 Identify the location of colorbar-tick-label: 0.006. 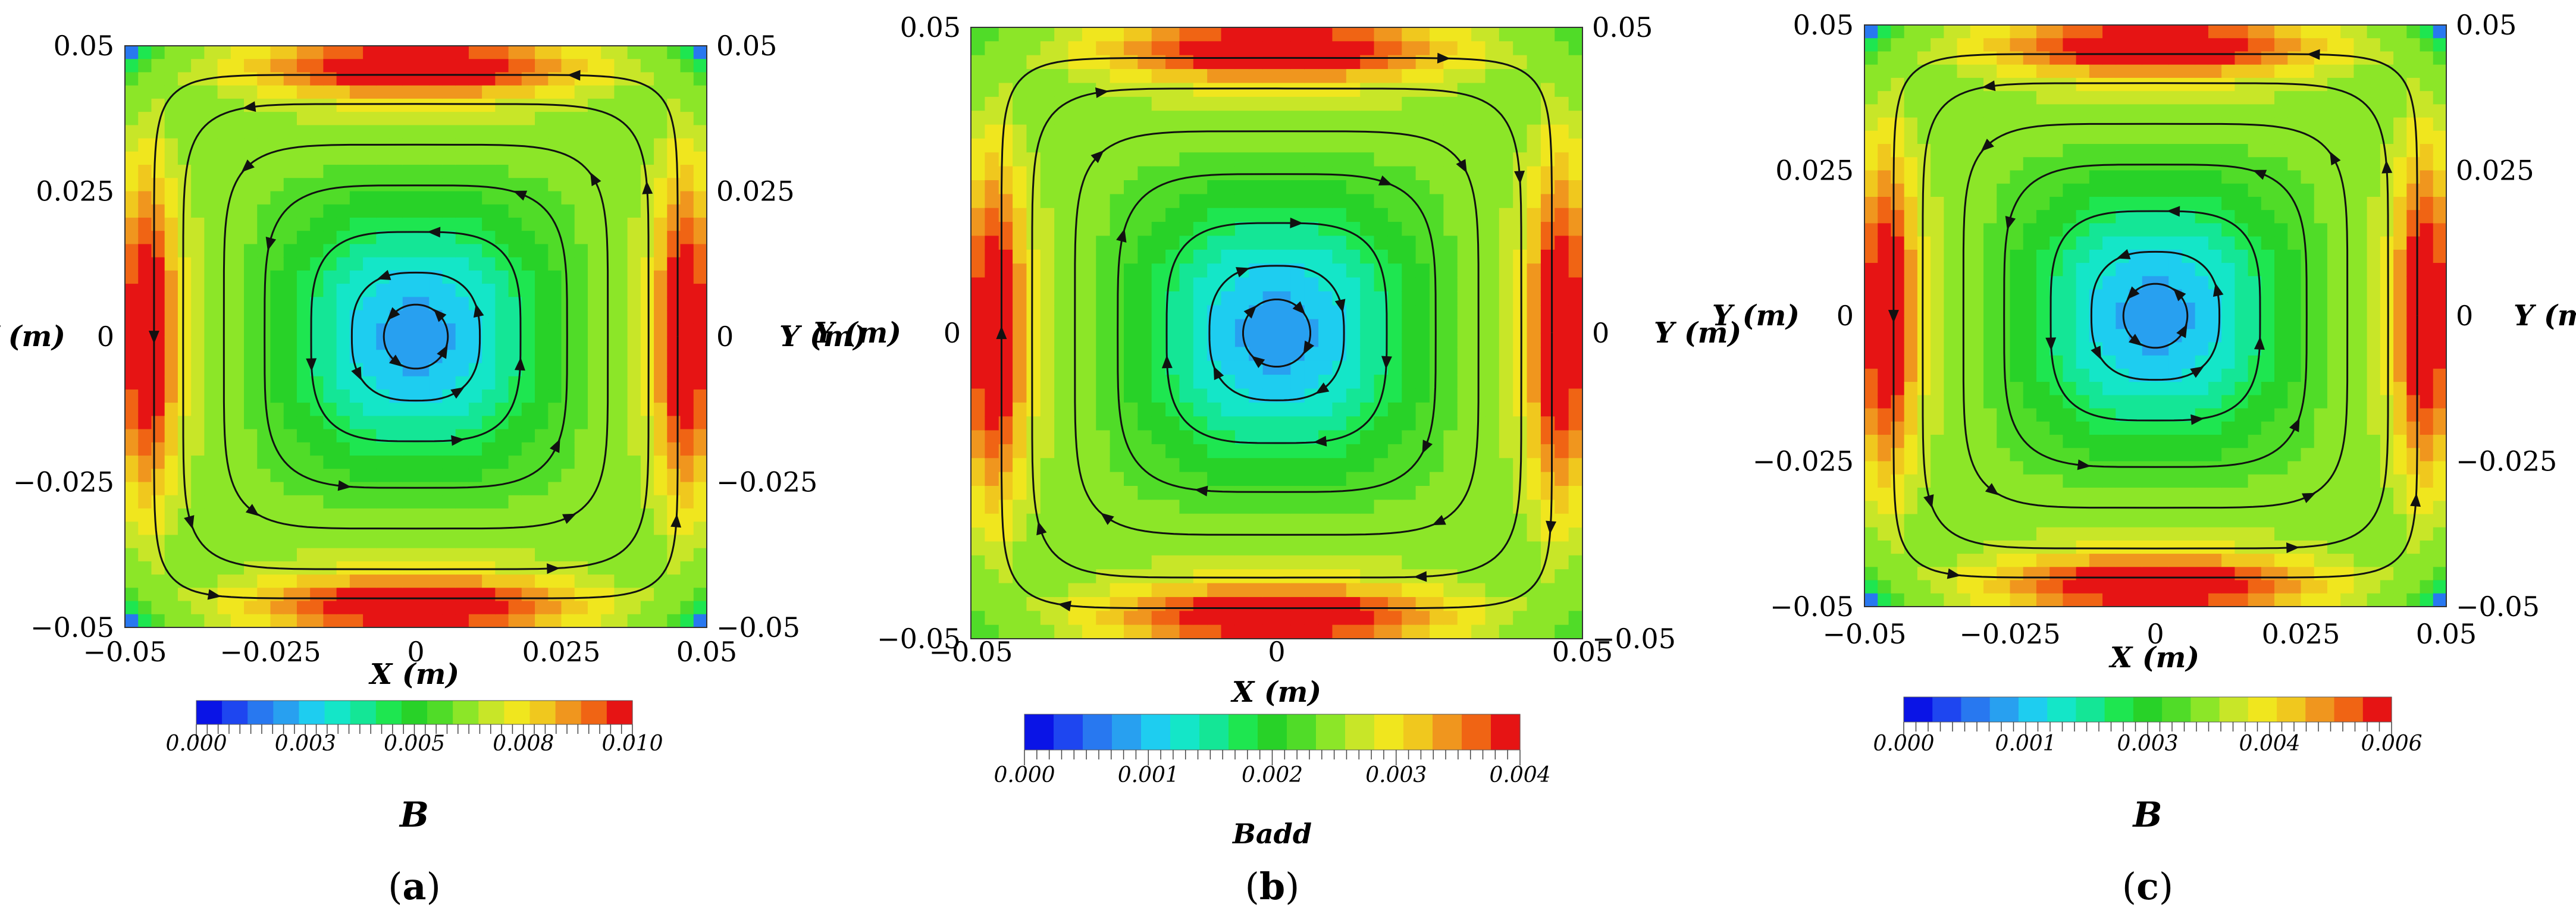
(2392, 744).